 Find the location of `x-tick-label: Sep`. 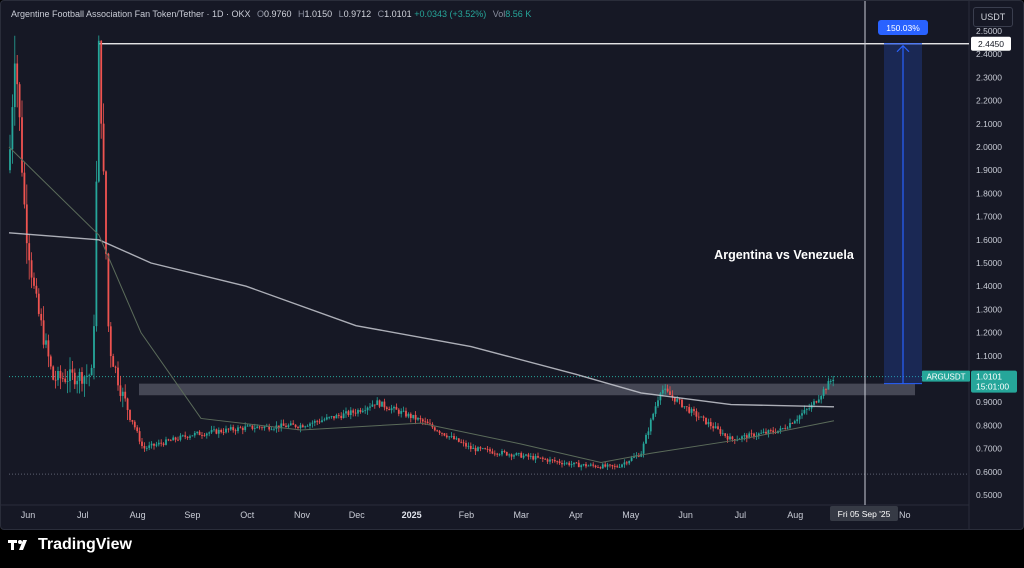

x-tick-label: Sep is located at coordinates (192, 515).